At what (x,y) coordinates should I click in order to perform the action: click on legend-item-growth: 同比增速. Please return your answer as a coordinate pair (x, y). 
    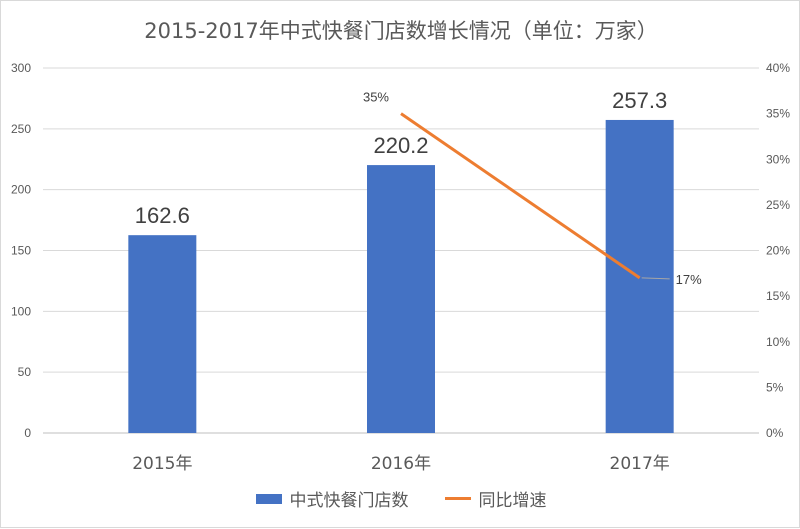
    Looking at the image, I should click on (495, 498).